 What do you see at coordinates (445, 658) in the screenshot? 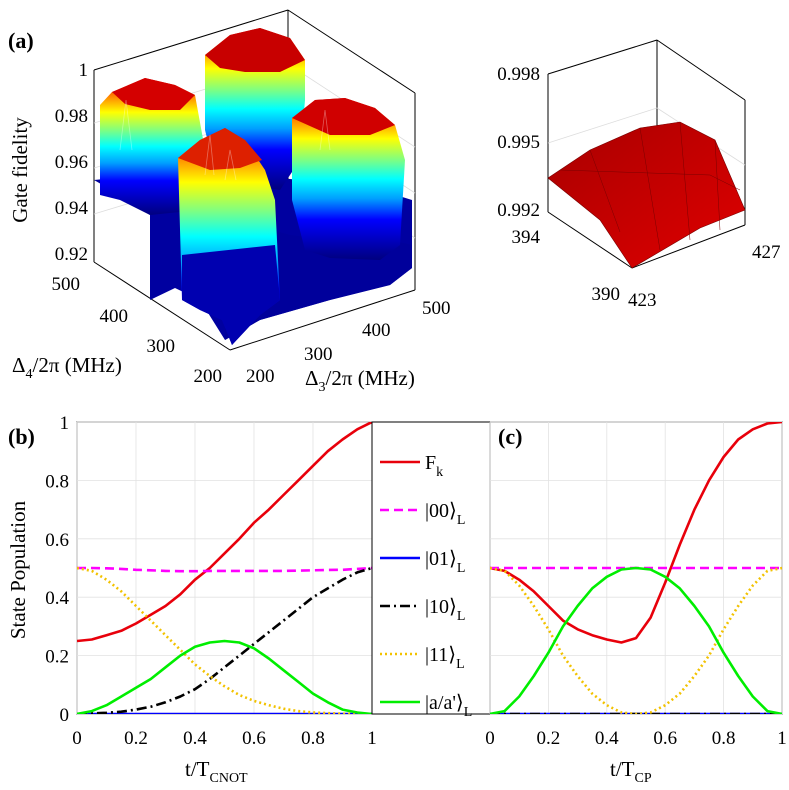
I see `legend-label: |11⟩L` at bounding box center [445, 658].